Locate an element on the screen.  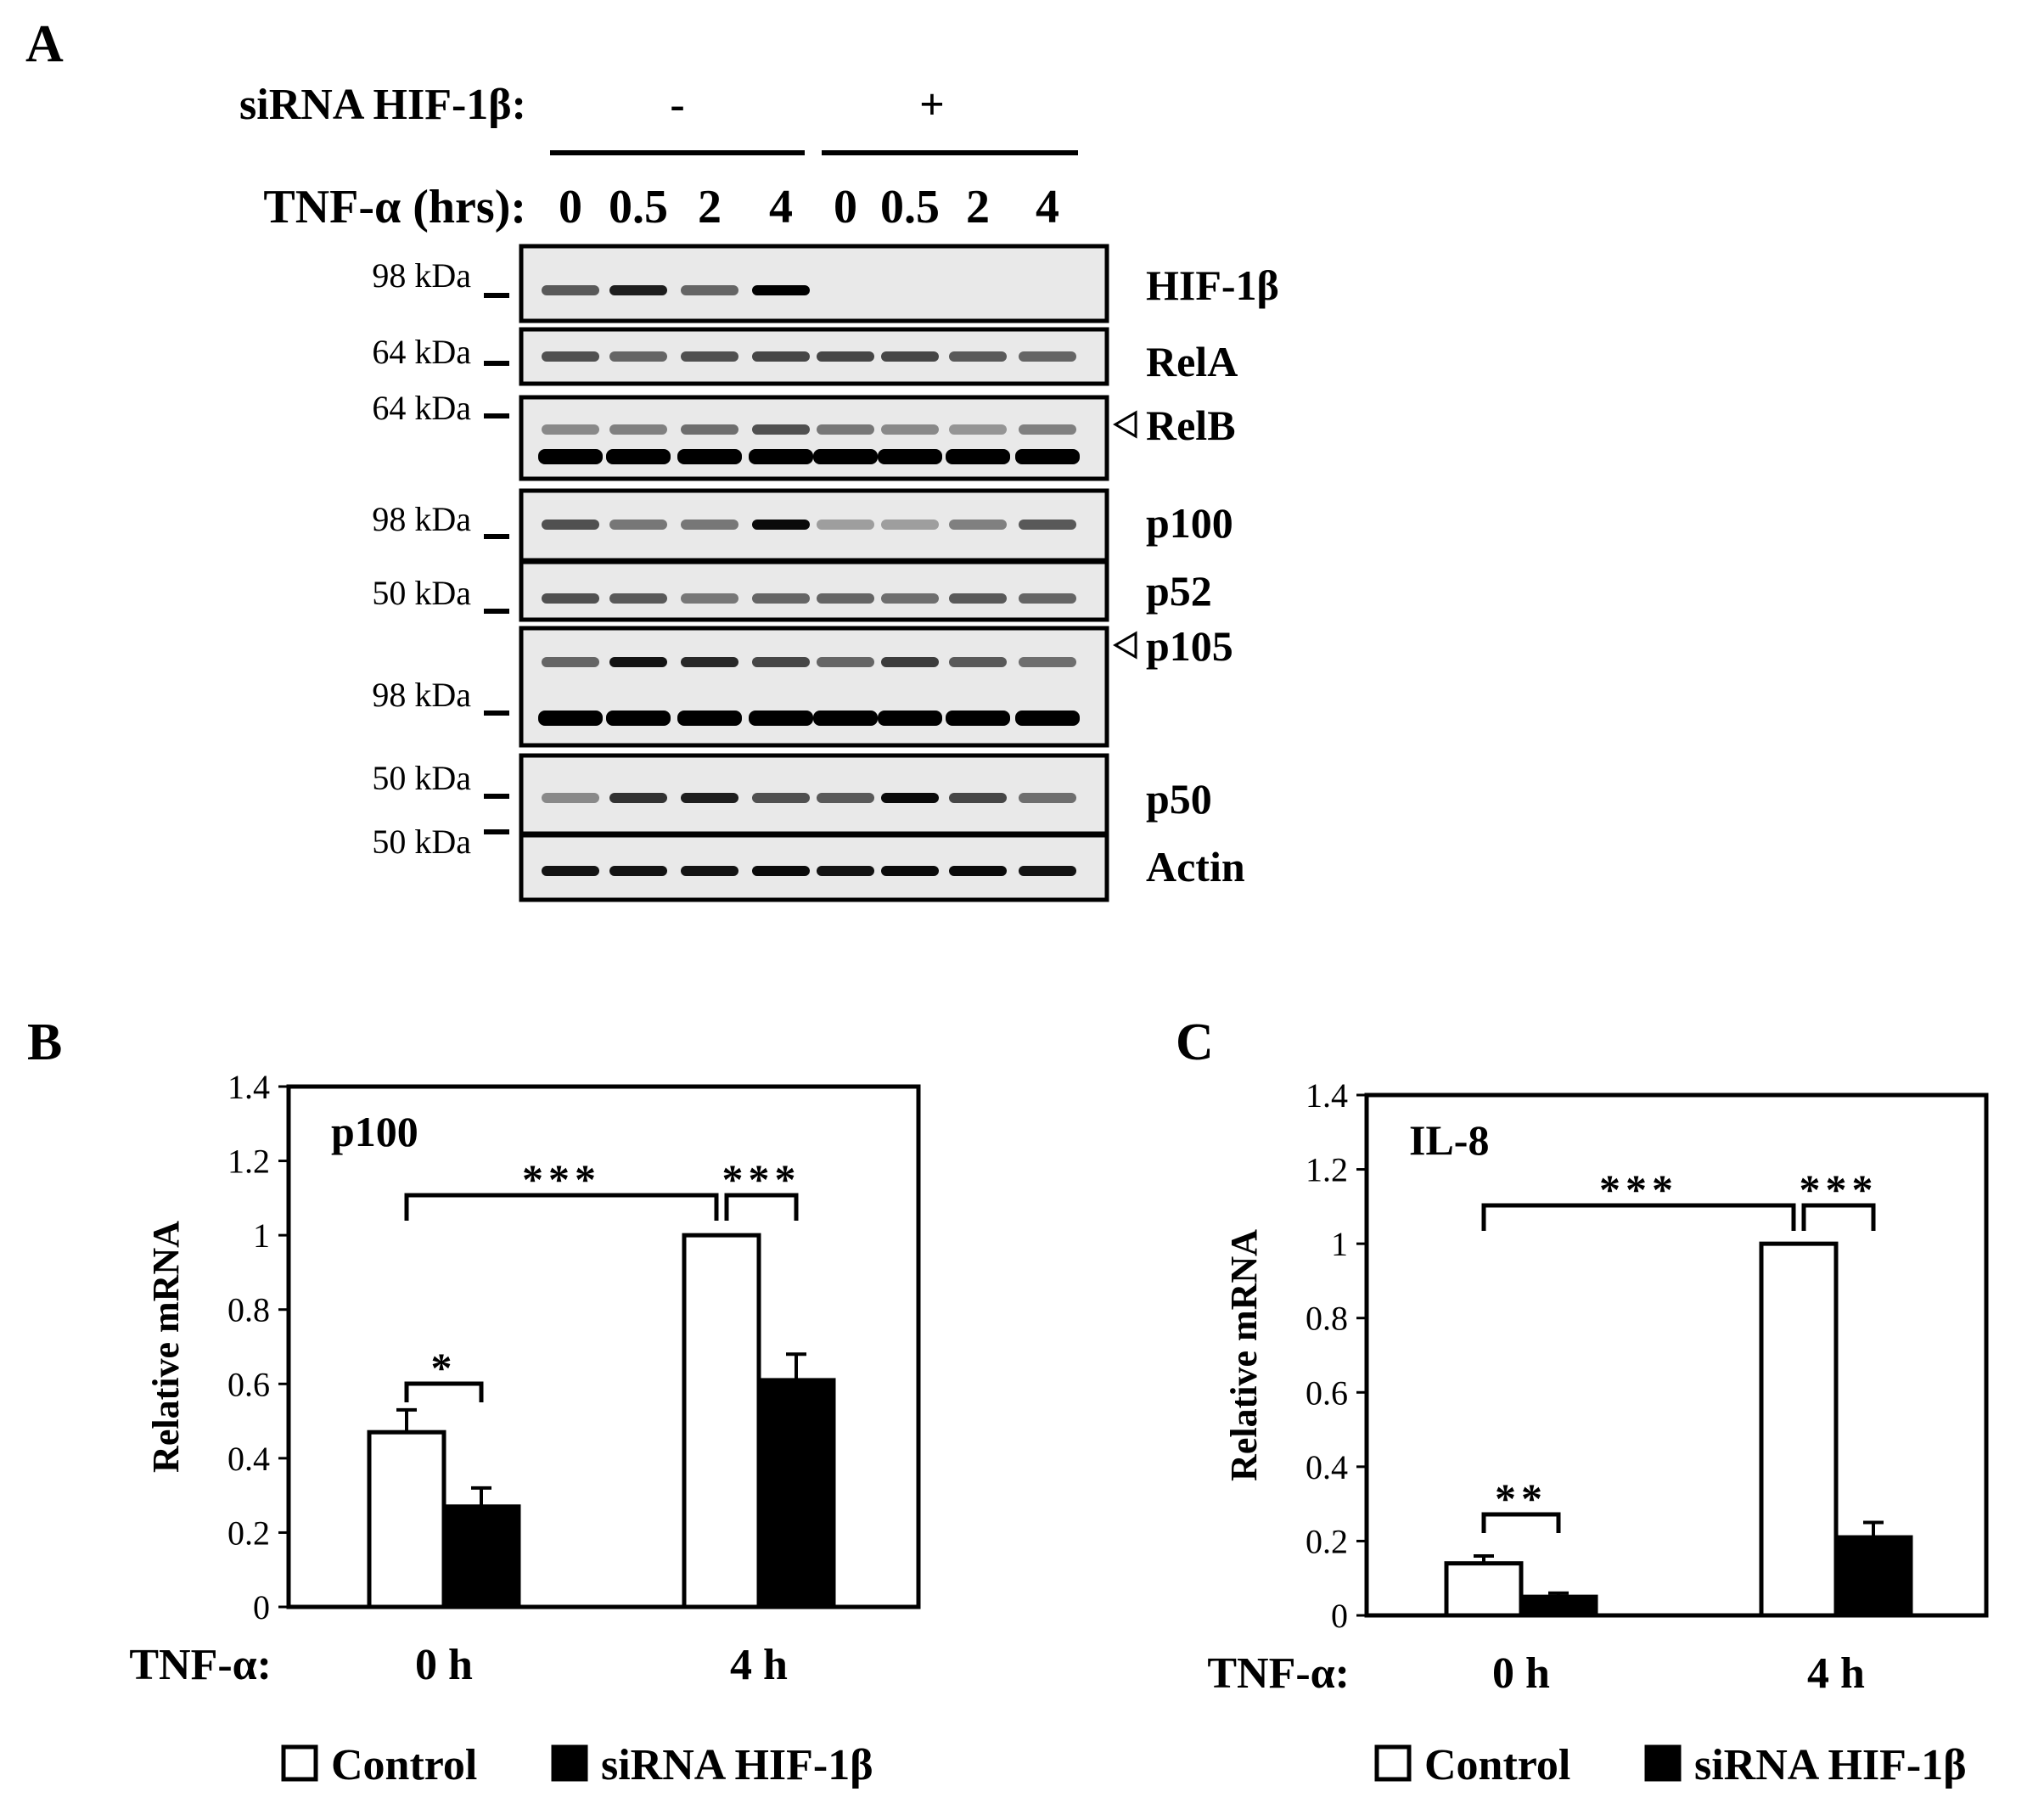
x-axis-prefix: TNF-α: is located at coordinates (200, 1665).